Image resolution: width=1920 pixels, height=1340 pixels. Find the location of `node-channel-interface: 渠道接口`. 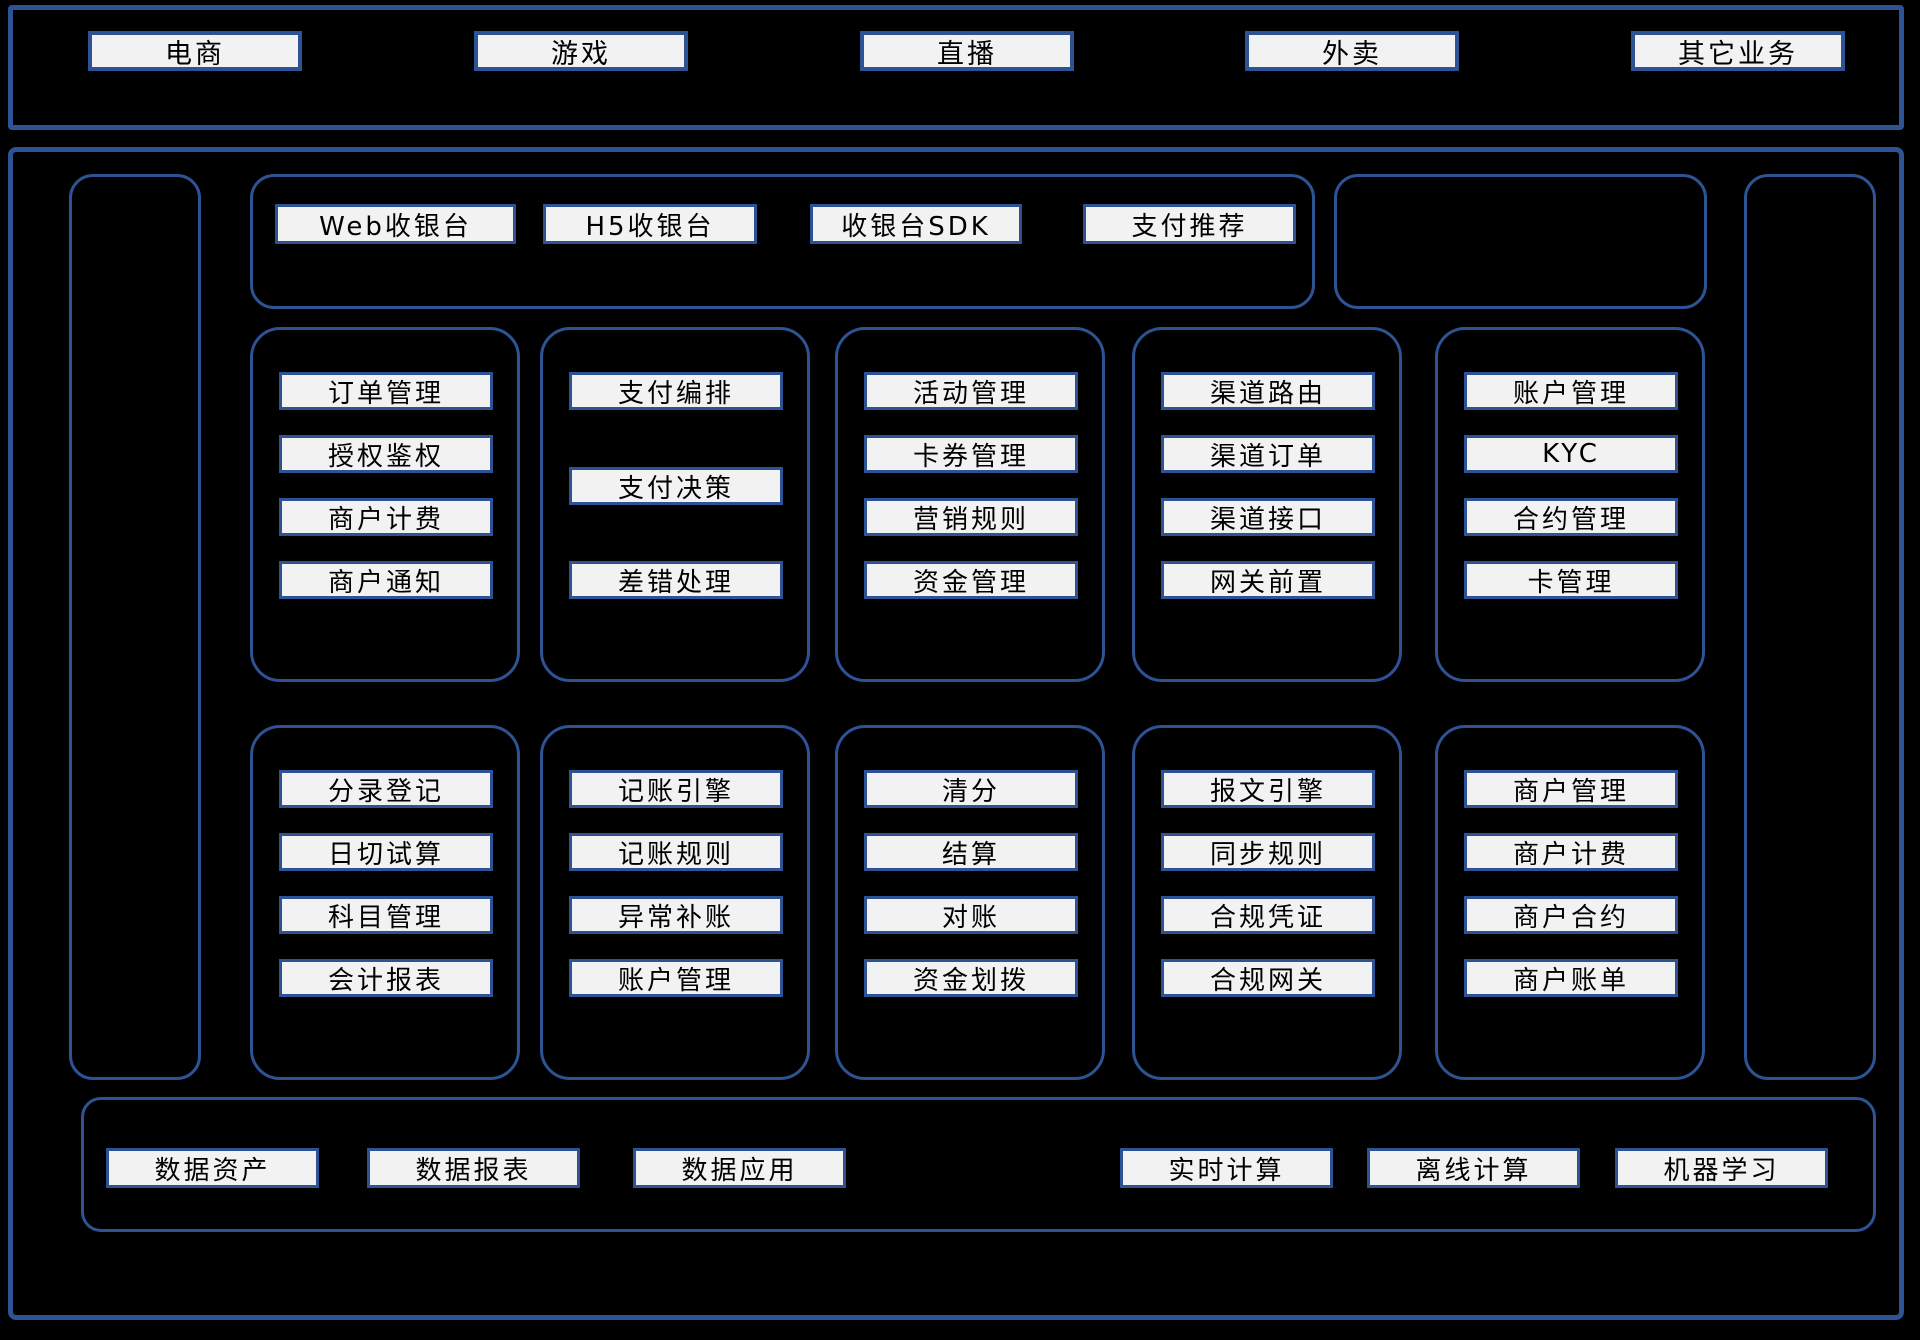

node-channel-interface: 渠道接口 is located at coordinates (1268, 517).